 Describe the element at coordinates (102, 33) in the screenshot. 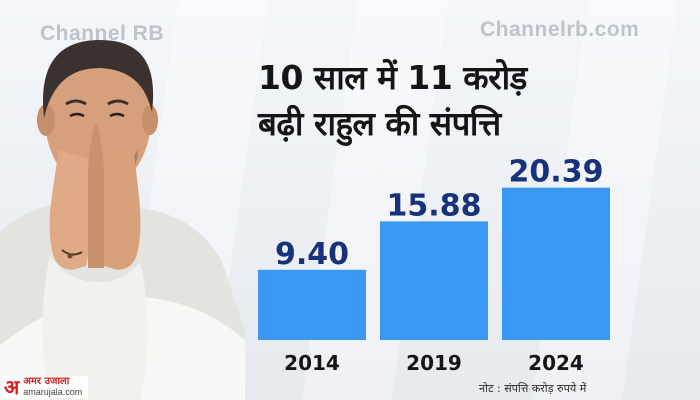

I see `watermark-left: Channel RB` at that location.